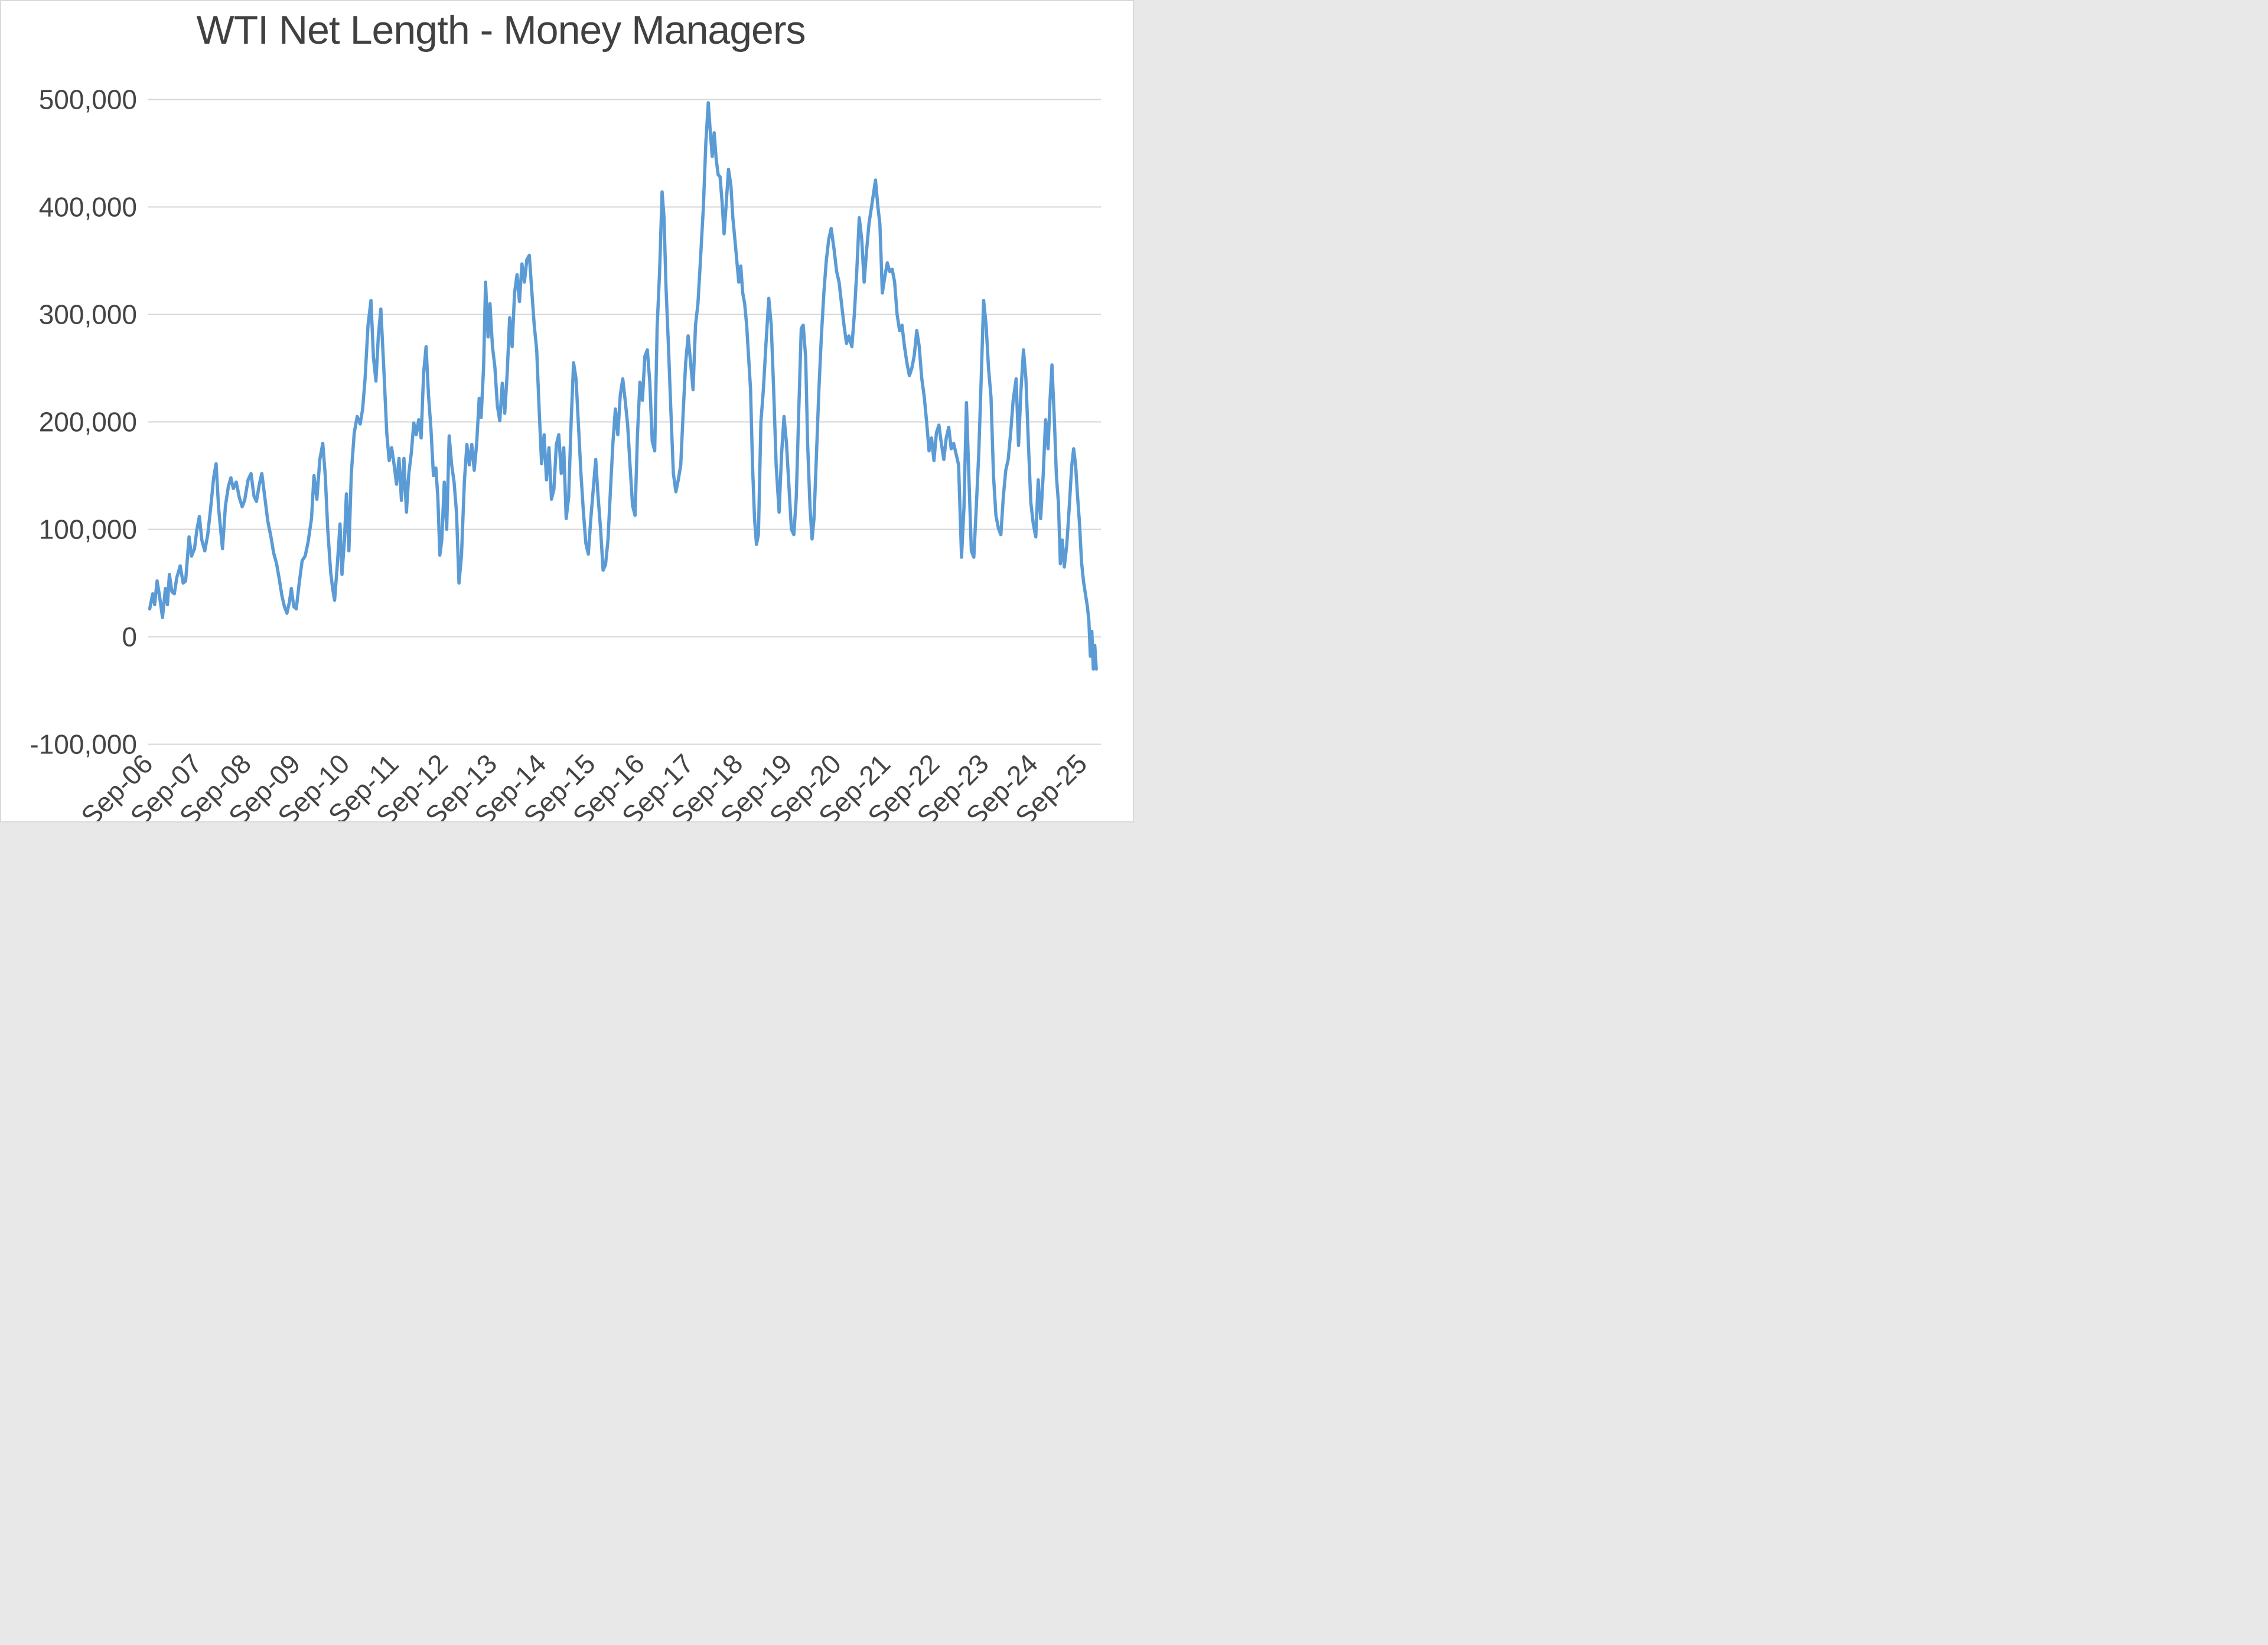 The image size is (2268, 1645). I want to click on y-axis-tick-label: 400,000, so click(88, 207).